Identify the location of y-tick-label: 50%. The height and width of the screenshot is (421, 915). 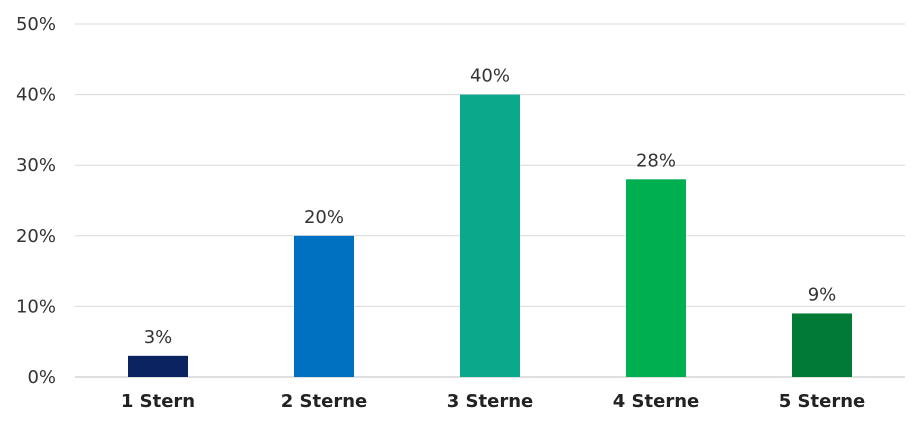
(36, 24).